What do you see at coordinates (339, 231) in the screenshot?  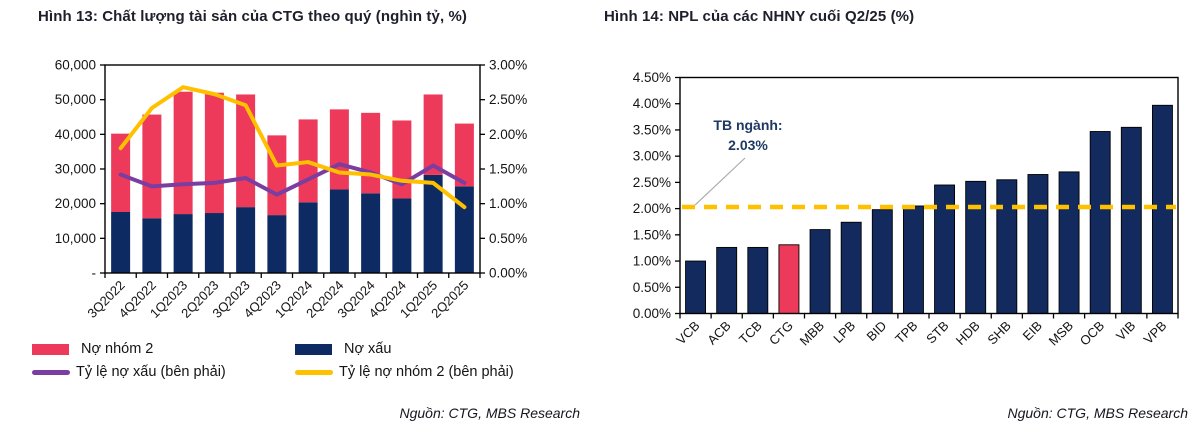 I see `npl-bar-2Q2024` at bounding box center [339, 231].